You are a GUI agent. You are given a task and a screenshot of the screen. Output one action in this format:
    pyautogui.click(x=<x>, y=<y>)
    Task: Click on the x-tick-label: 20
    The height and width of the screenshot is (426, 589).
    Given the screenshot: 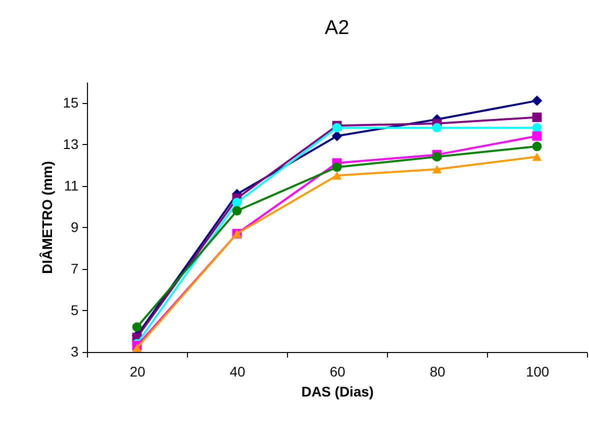 What is the action you would take?
    pyautogui.click(x=138, y=372)
    